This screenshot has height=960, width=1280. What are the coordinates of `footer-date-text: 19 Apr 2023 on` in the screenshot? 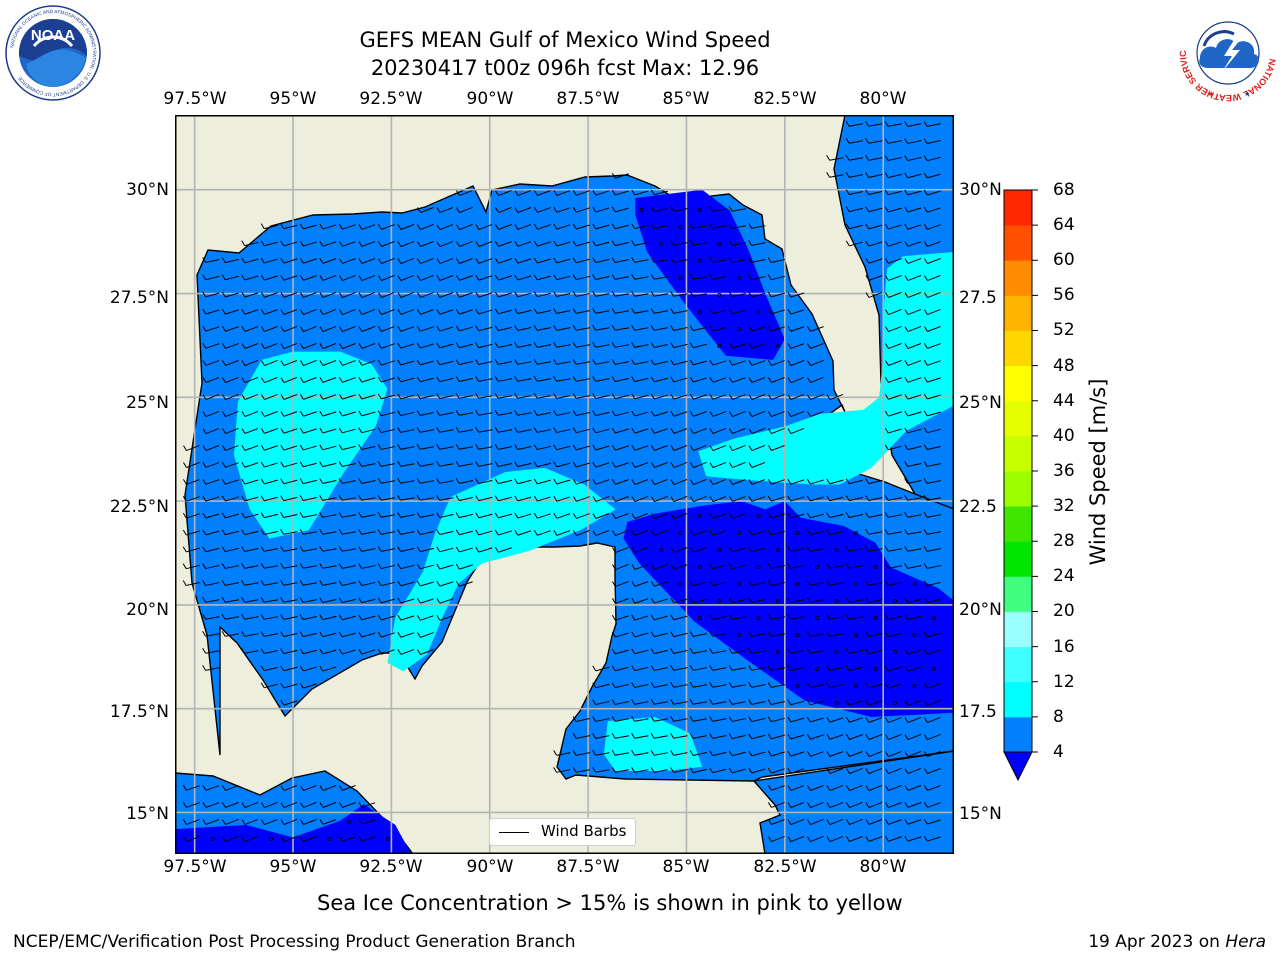 It's located at (1157, 942).